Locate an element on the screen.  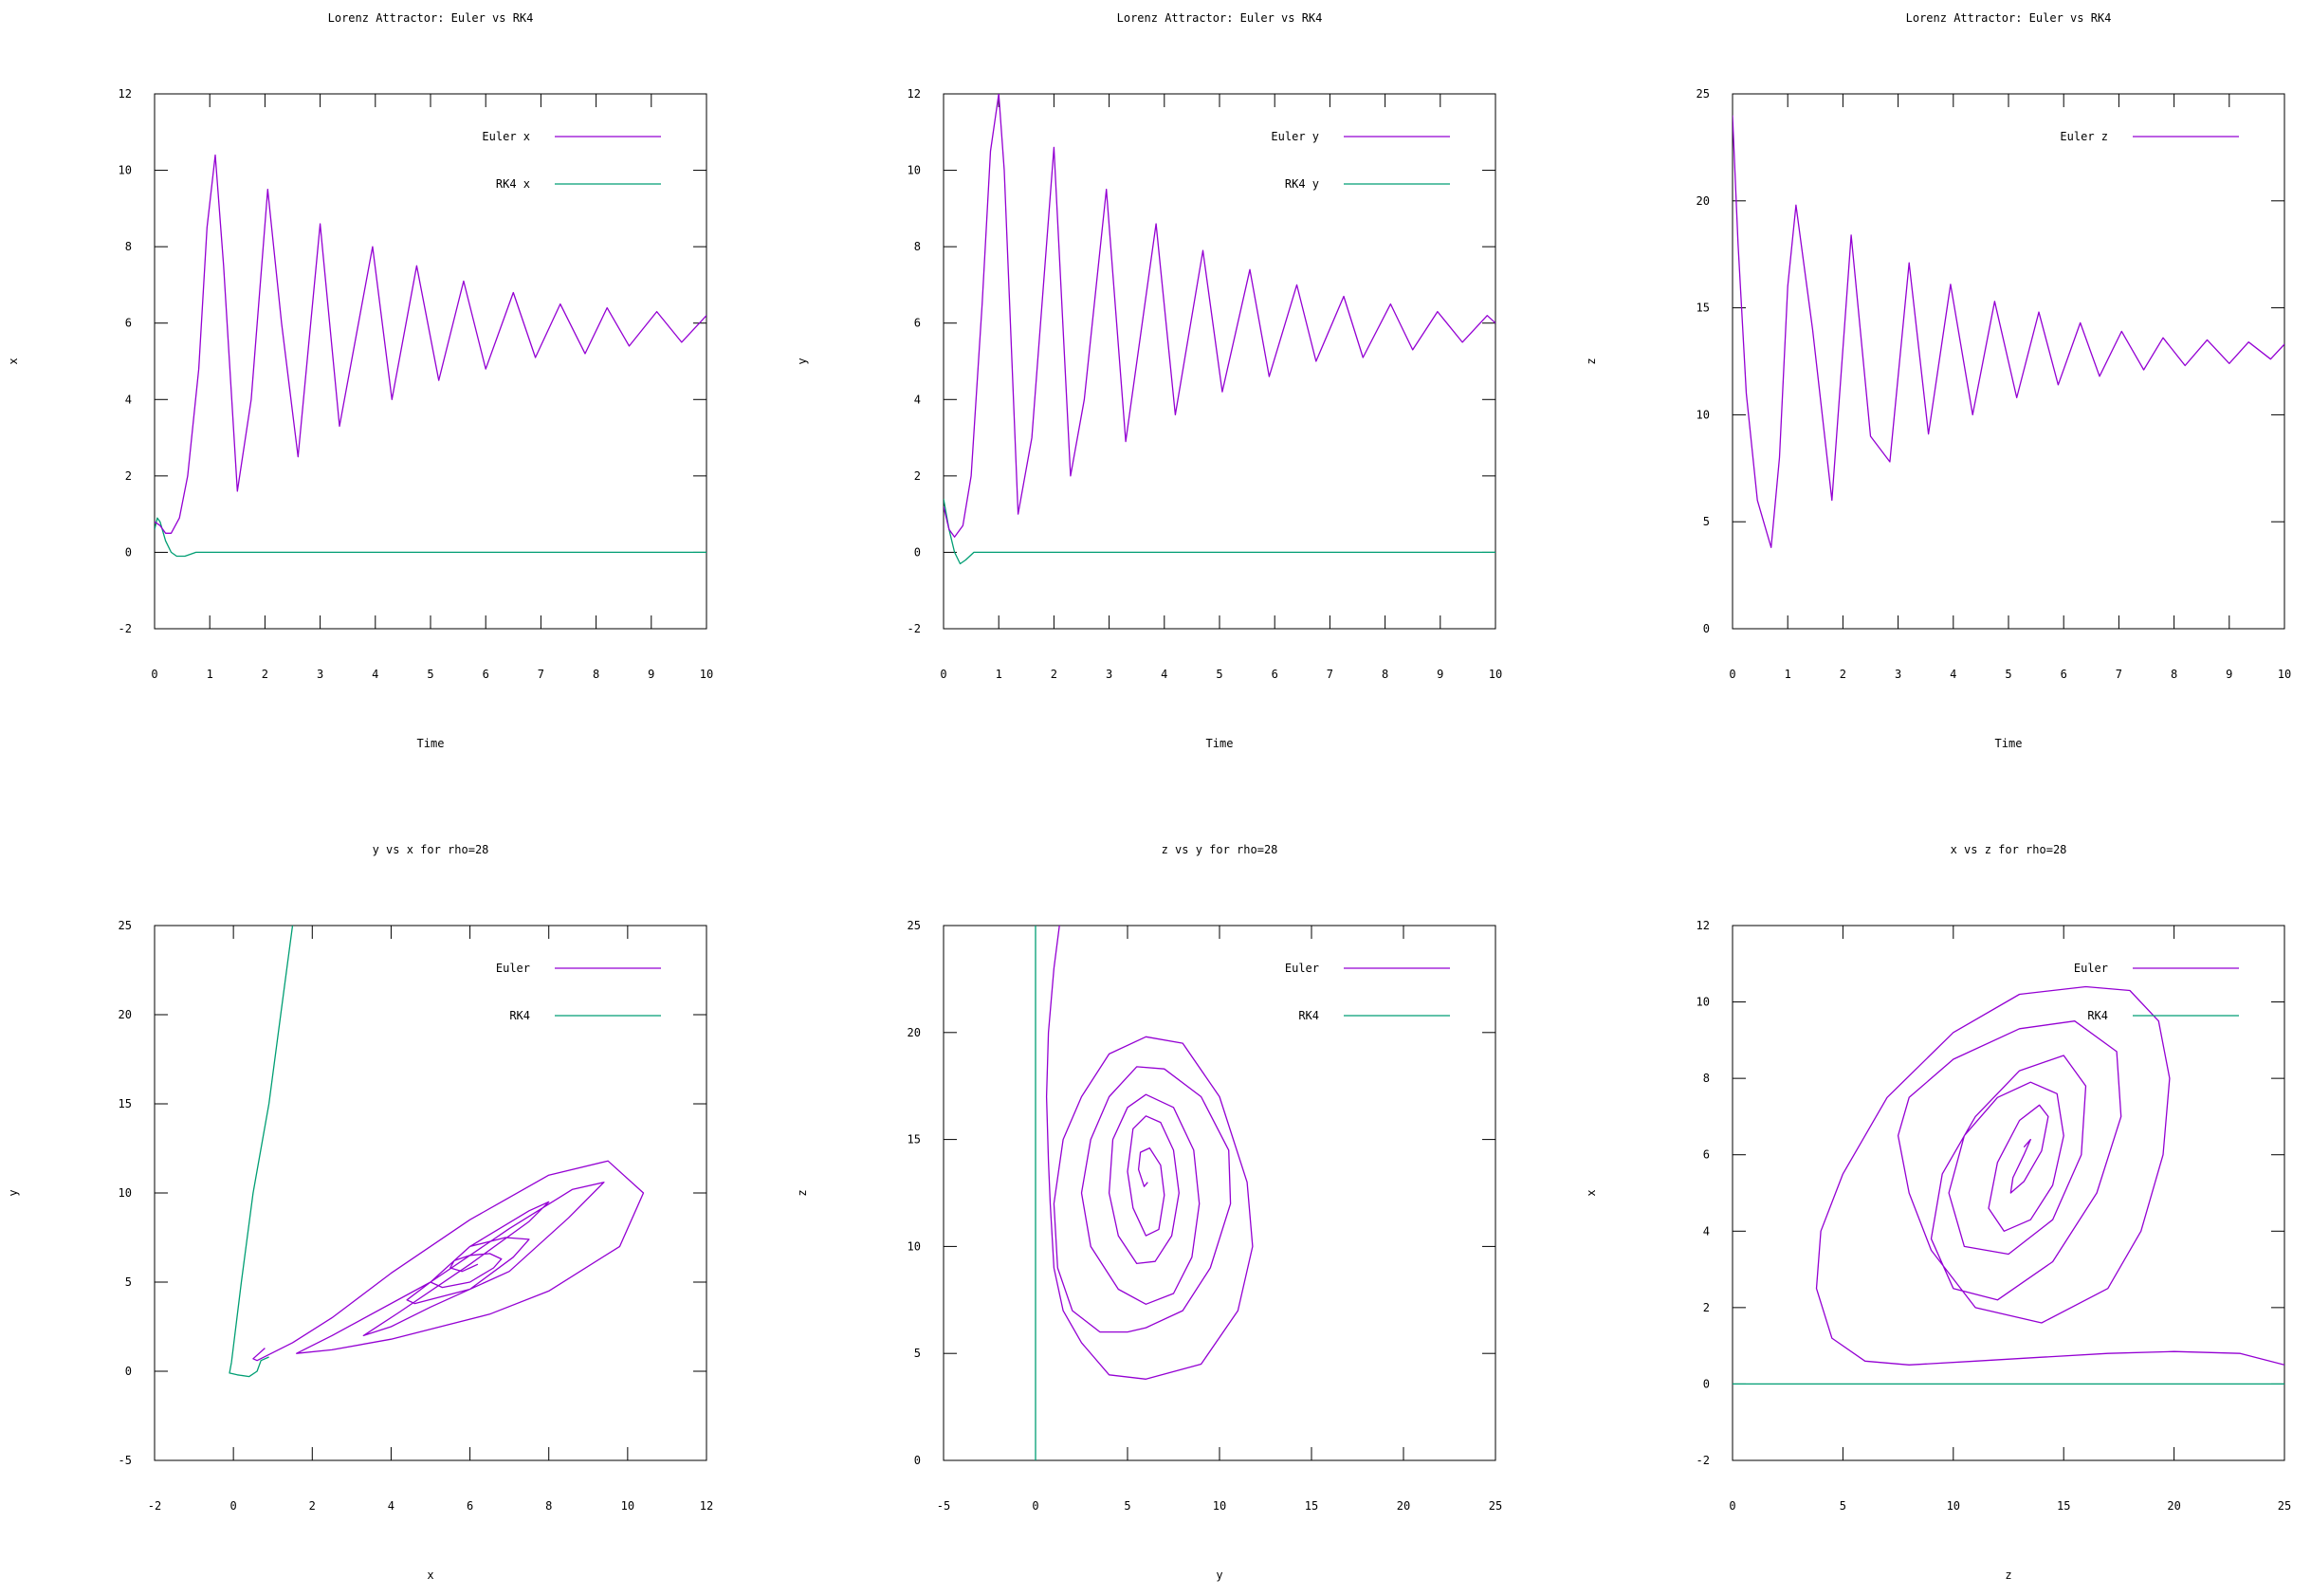
y-tick-label: -5 is located at coordinates (126, 1460).